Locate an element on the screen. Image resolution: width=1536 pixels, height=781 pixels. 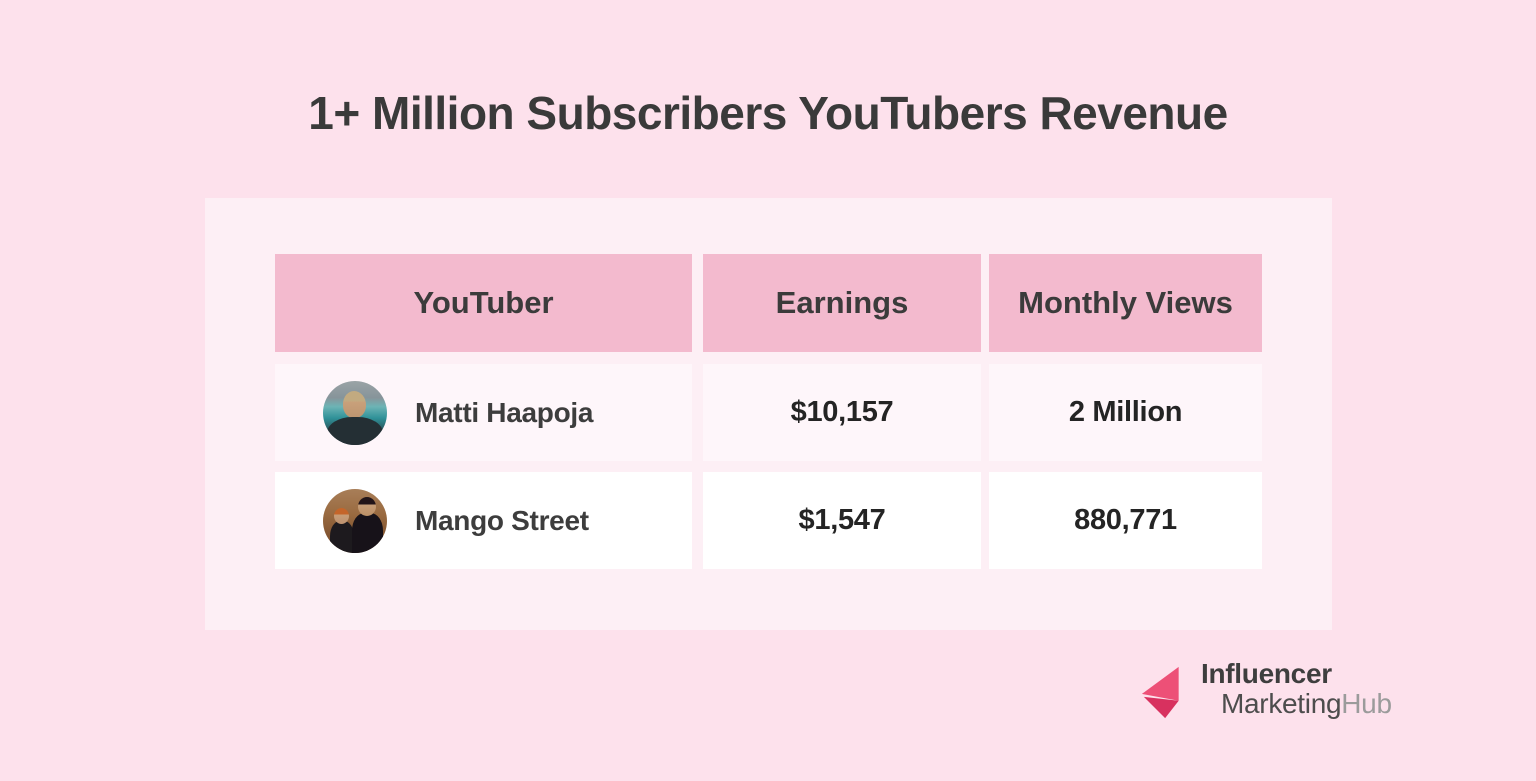
logo-hub-text: Hub is located at coordinates (1366, 704).